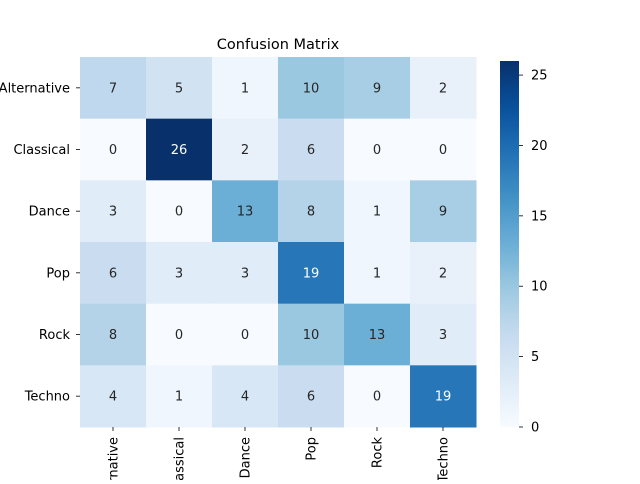 This screenshot has width=640, height=484. I want to click on x-tick-label: Pop, so click(312, 449).